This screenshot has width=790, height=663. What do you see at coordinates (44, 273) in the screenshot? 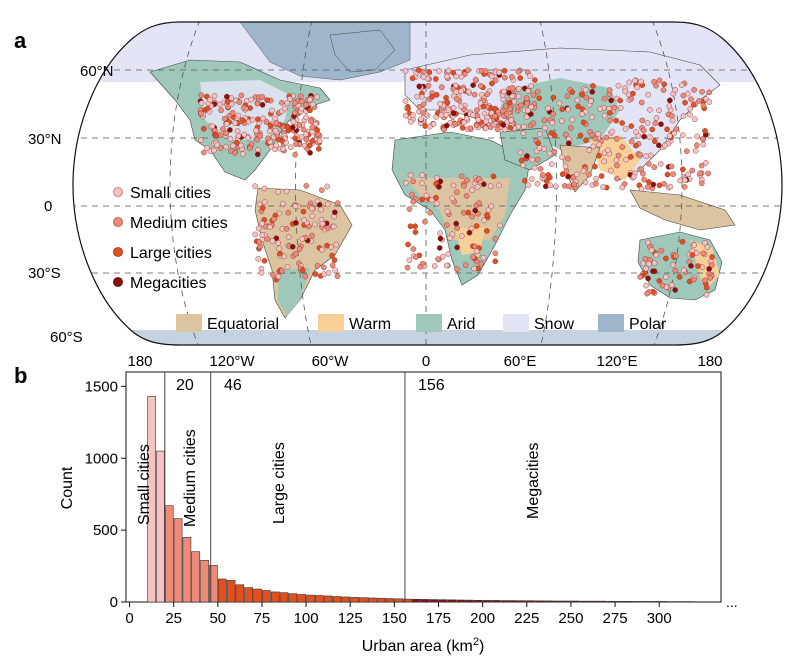
I see `lat-label-30s: 30°S` at bounding box center [44, 273].